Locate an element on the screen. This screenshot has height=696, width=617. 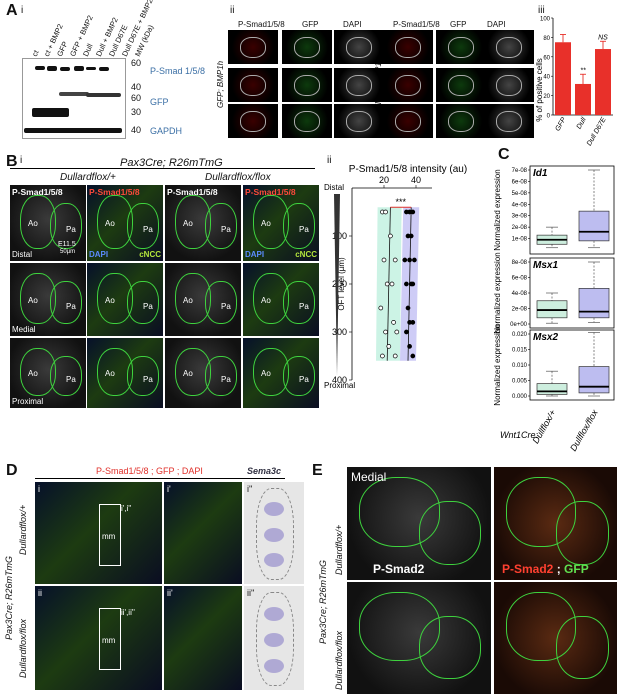
b-stage: E11.5 is located at coordinates (67, 244).